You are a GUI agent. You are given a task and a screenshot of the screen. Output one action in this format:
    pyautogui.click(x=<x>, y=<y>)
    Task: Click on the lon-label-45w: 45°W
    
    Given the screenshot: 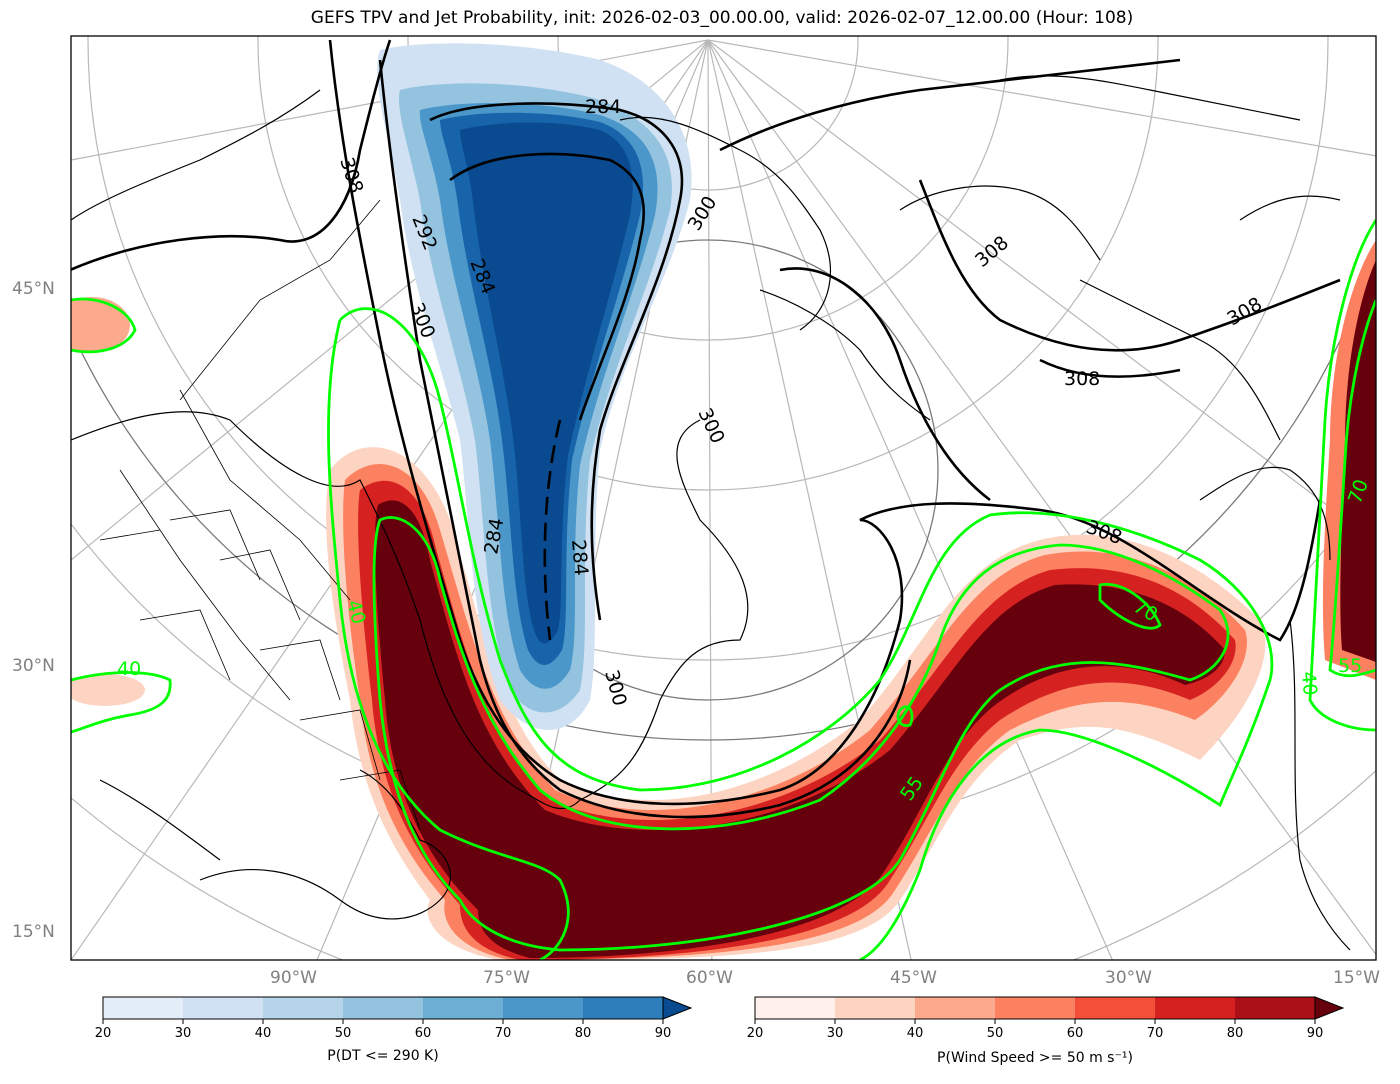 What is the action you would take?
    pyautogui.click(x=913, y=978)
    